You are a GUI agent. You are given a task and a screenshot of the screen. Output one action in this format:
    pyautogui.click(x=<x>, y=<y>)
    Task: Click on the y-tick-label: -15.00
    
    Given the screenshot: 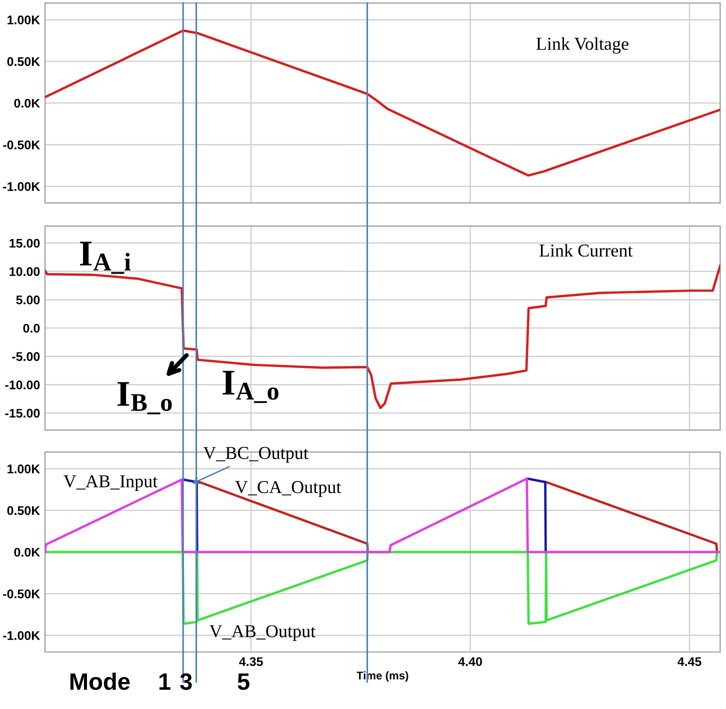 What is the action you would take?
    pyautogui.click(x=22, y=413)
    